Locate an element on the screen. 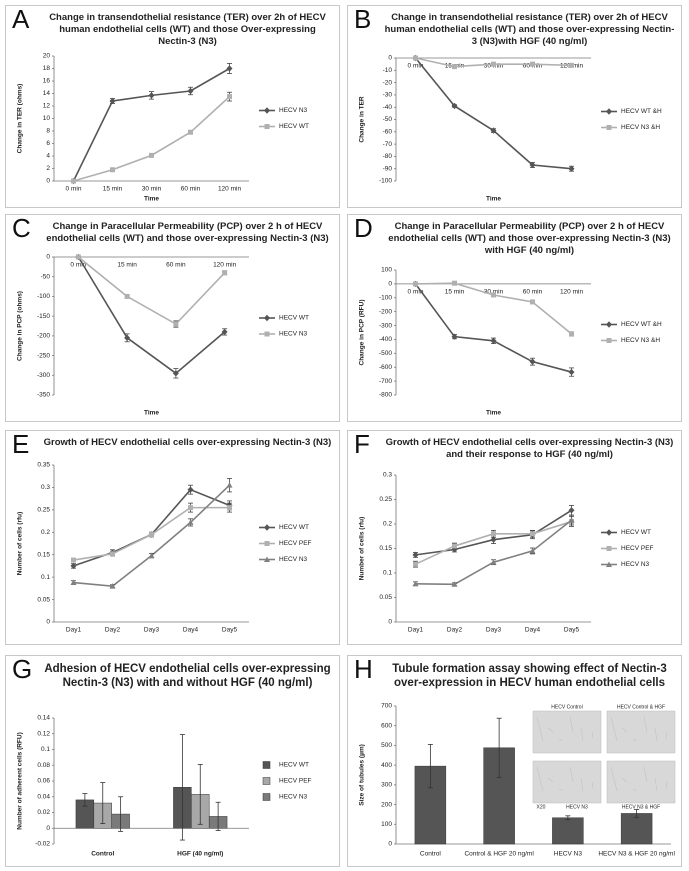 Image resolution: width=689 pixels, height=871 pixels. y-tick-label: -50 is located at coordinates (46, 276).